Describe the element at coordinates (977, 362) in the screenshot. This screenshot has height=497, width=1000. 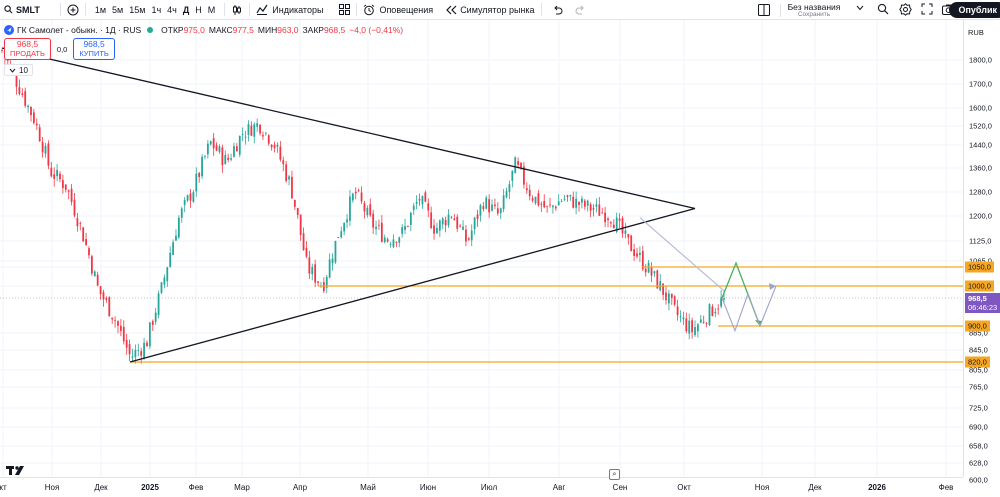
I see `level-label: 820,0` at that location.